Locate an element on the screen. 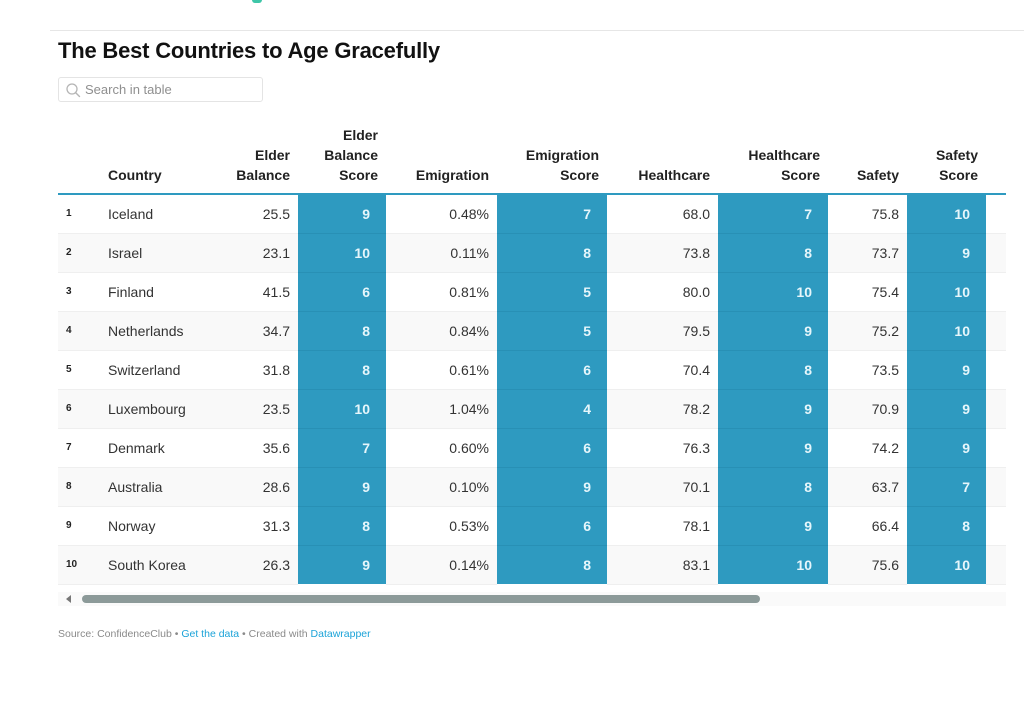 The height and width of the screenshot is (724, 1024). cell-rank: 3 is located at coordinates (79, 292).